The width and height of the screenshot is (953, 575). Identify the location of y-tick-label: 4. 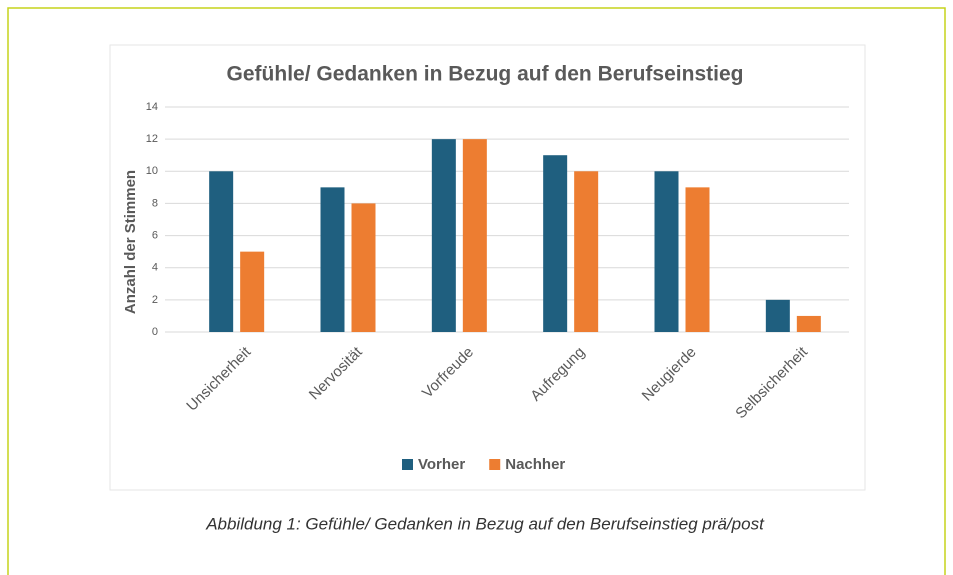
(155, 268).